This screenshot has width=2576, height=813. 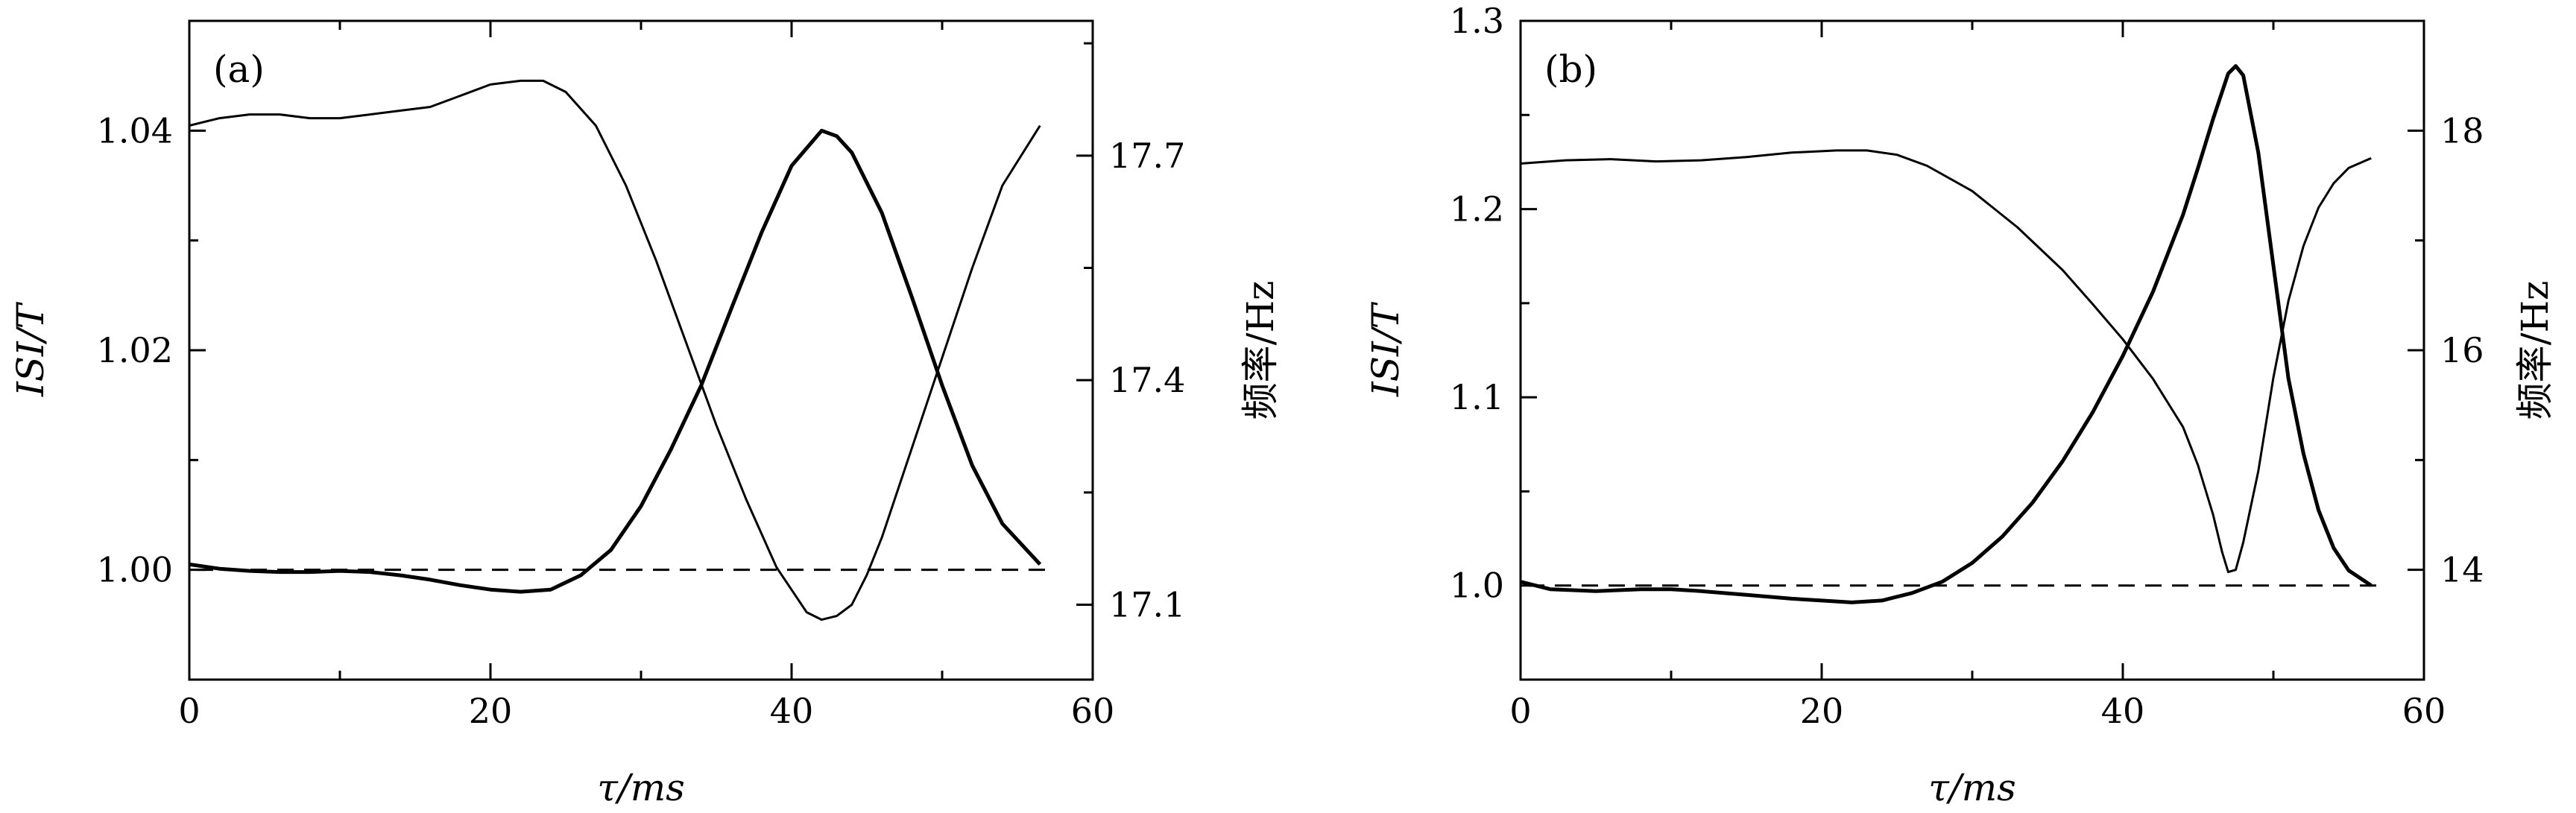 What do you see at coordinates (1493, 341) in the screenshot?
I see `left-y-ticks-b: 1.0 1.1 1.2 1.3` at bounding box center [1493, 341].